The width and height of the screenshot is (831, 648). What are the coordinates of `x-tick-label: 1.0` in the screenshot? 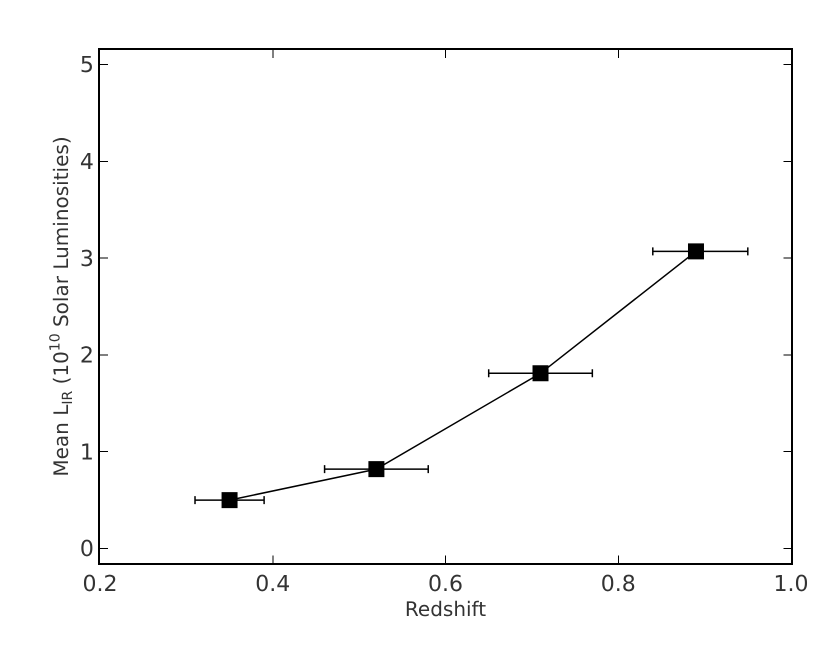 It's located at (791, 585).